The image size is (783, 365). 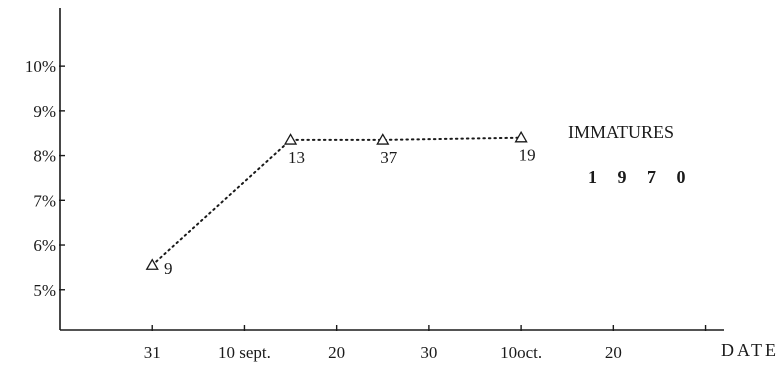 I want to click on y-tick-label: 5%, so click(x=44, y=290).